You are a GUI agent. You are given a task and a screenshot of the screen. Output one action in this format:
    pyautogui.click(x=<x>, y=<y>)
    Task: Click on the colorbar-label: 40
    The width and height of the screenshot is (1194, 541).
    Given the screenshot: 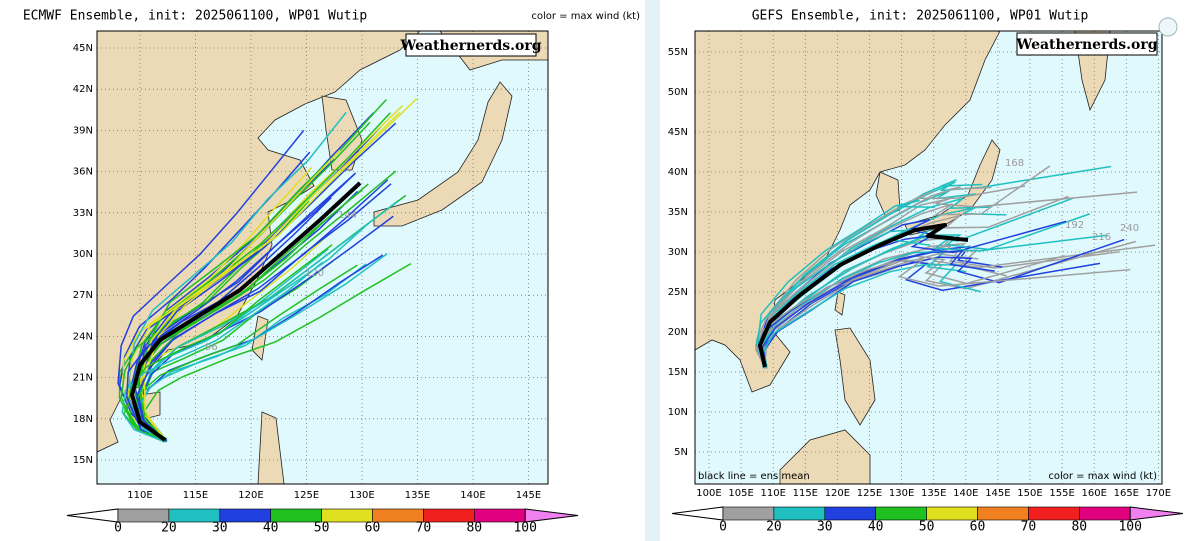 What is the action you would take?
    pyautogui.click(x=876, y=527)
    